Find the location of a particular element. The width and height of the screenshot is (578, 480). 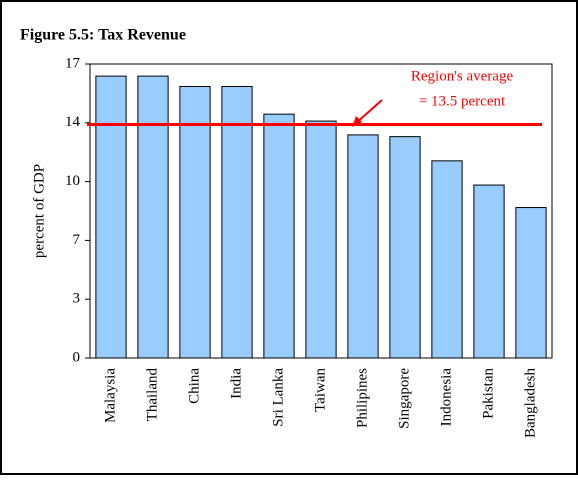

x-tick-label: Malaysia is located at coordinates (110, 395).